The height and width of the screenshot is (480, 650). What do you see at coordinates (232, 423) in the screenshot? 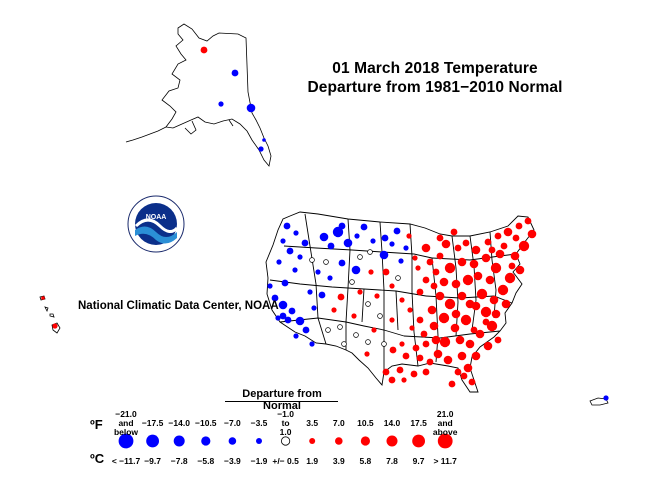
I see `legend-fahrenheit-label: −7.0` at bounding box center [232, 423].